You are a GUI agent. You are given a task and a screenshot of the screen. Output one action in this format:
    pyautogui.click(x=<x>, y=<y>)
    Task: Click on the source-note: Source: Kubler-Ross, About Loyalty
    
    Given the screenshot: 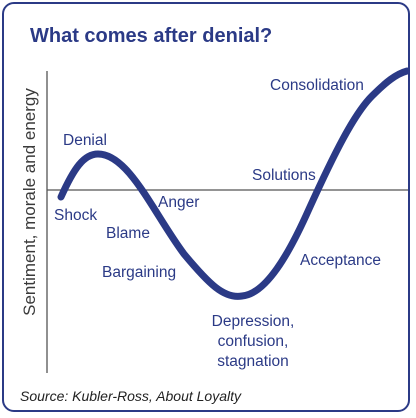 What is the action you would take?
    pyautogui.click(x=130, y=396)
    